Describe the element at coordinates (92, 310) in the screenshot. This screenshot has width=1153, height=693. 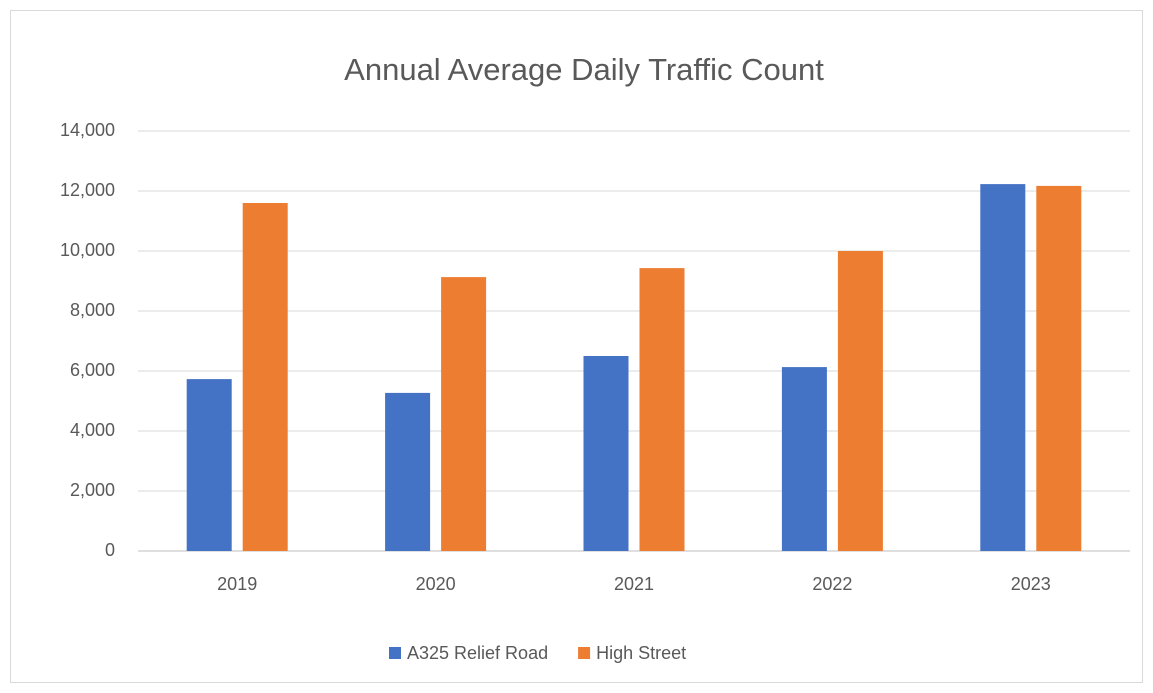
I see `y-tick-label: 8,000` at that location.